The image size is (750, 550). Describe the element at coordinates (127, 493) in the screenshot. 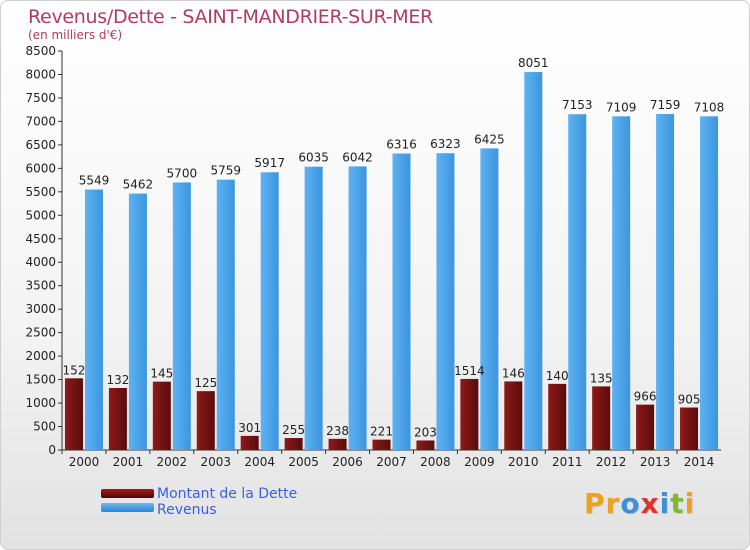

I see `legend-swatch-dette` at that location.